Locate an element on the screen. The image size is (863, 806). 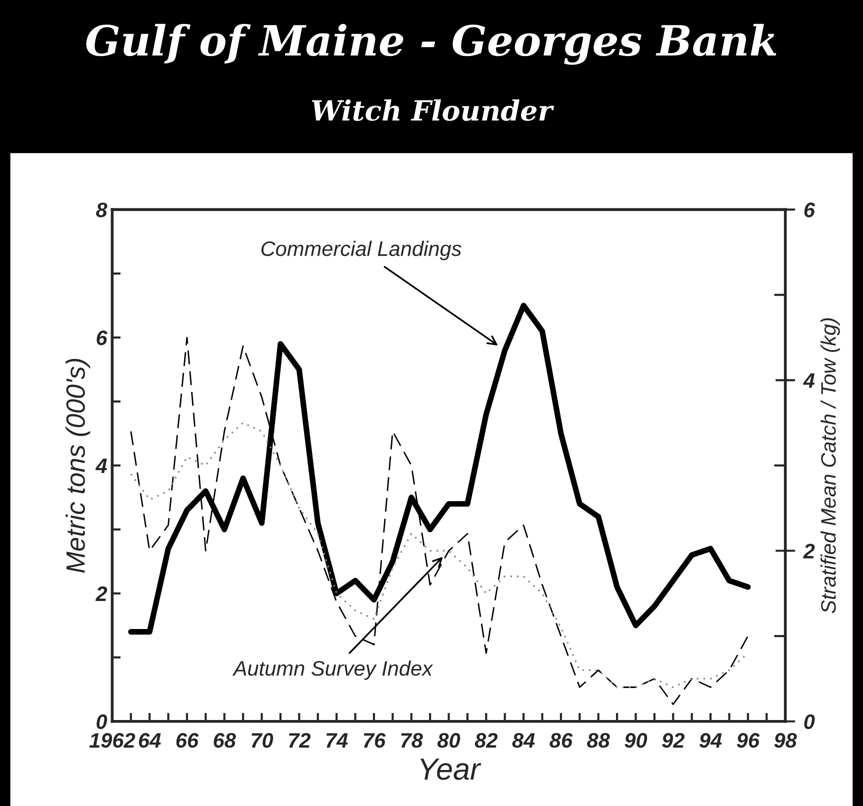
x-tick-label: 74 is located at coordinates (337, 740).